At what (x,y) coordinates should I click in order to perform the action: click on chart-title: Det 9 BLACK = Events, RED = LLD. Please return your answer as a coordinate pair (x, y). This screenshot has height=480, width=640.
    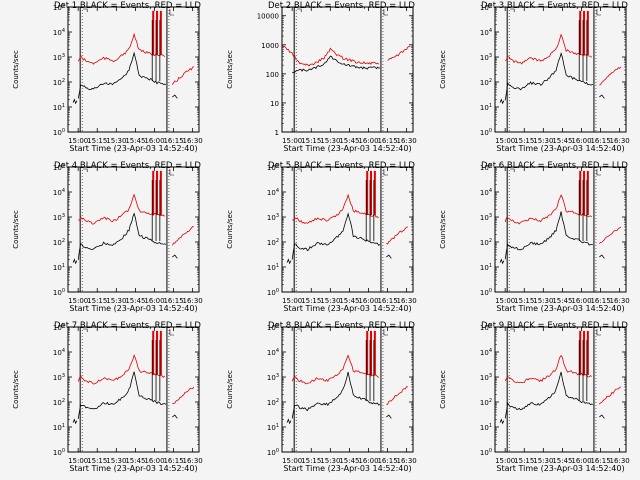
    Looking at the image, I should click on (554, 326).